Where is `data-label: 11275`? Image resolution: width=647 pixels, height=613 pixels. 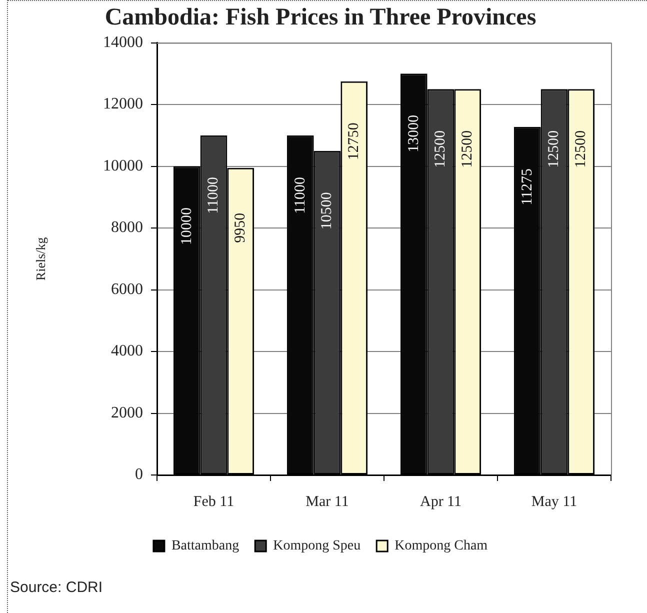
data-label: 11275 is located at coordinates (527, 187).